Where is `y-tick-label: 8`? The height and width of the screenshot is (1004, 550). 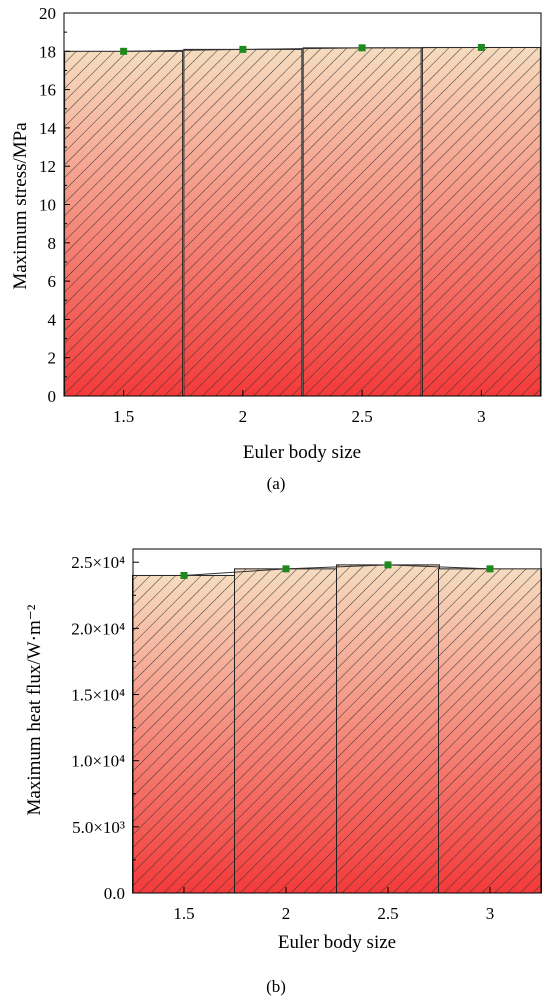 y-tick-label: 8 is located at coordinates (52, 243).